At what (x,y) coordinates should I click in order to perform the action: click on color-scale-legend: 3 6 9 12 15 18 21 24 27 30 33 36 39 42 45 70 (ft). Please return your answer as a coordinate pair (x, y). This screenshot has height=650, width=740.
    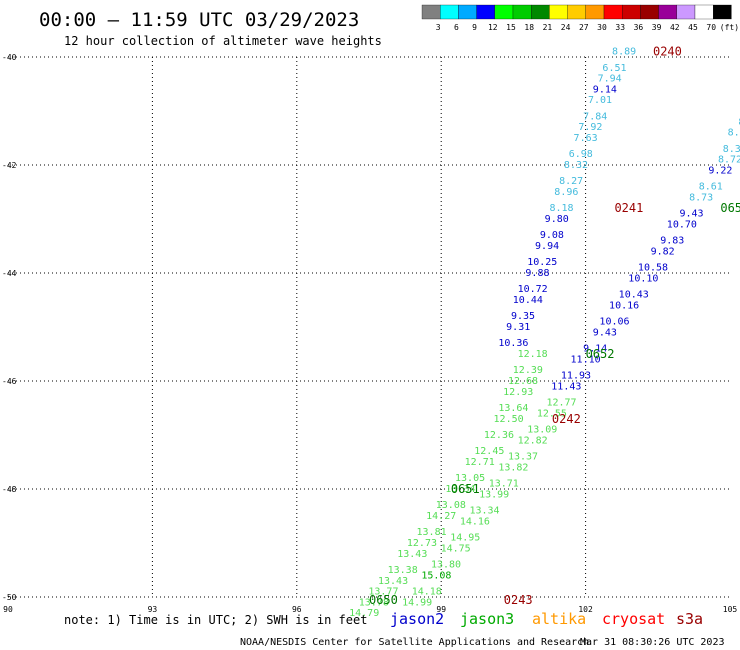
    Looking at the image, I should click on (580, 18).